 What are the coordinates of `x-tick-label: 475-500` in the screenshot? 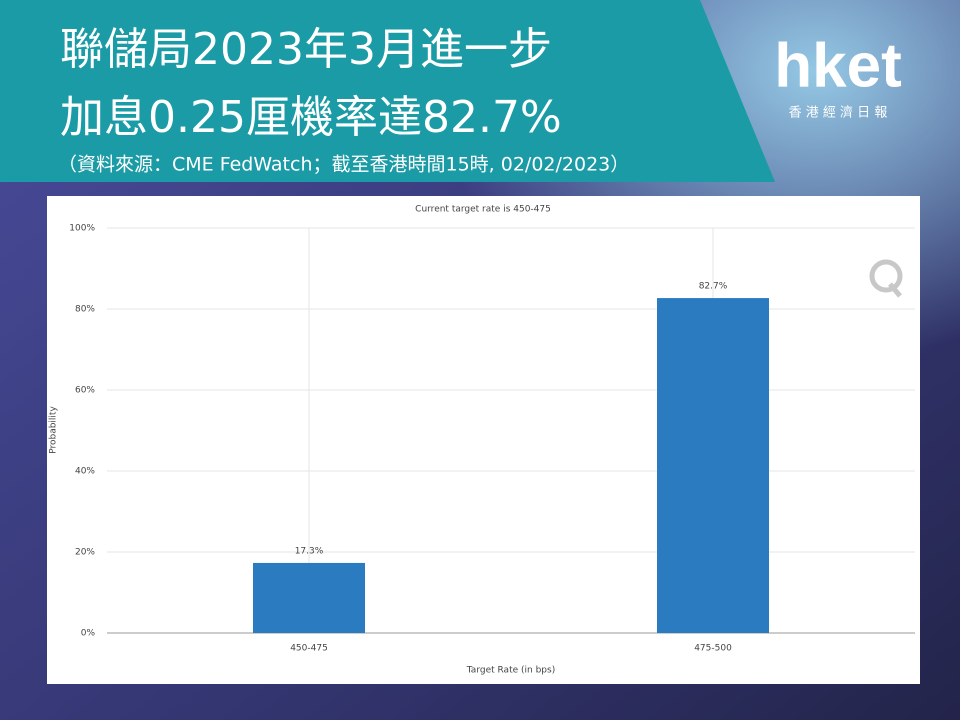 It's located at (713, 649).